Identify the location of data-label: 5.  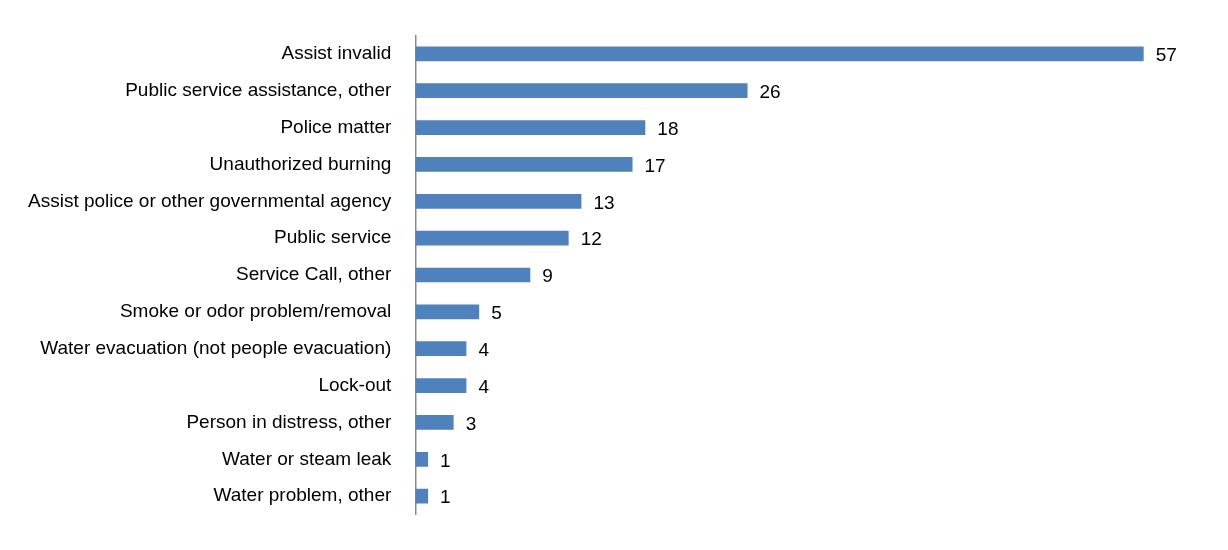
(496, 313).